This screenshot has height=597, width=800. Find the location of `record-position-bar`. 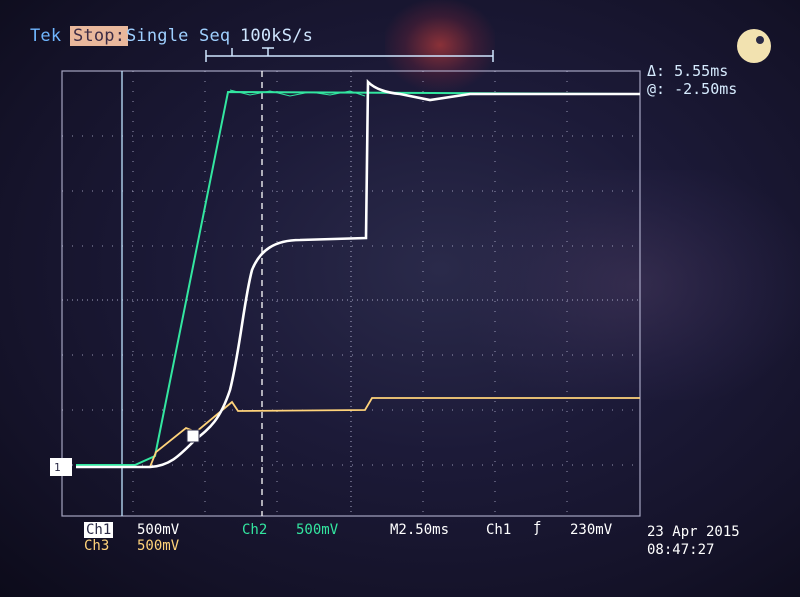

record-position-bar is located at coordinates (349, 54).